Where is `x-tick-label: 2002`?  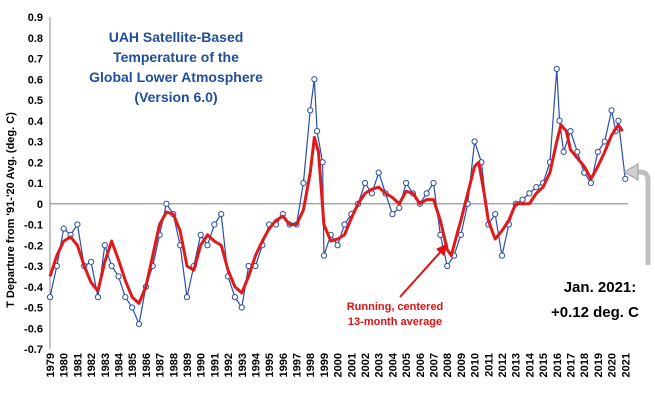 x-tick-label: 2002 is located at coordinates (366, 365).